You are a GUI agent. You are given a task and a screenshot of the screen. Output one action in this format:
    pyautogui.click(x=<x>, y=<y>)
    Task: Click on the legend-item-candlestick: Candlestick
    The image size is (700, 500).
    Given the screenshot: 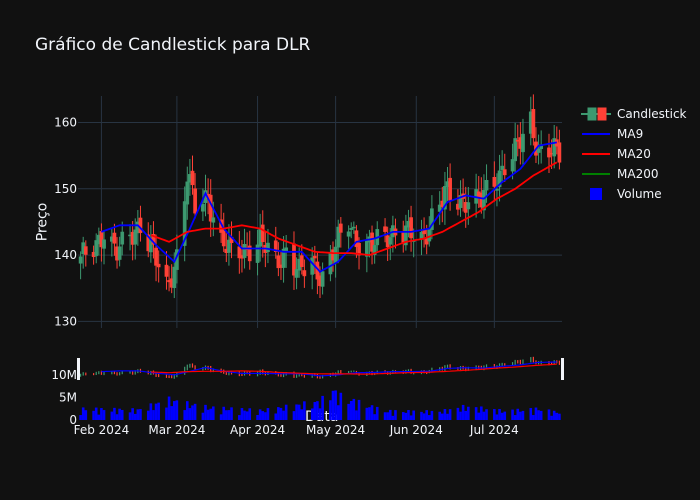 What is the action you would take?
    pyautogui.click(x=631, y=114)
    